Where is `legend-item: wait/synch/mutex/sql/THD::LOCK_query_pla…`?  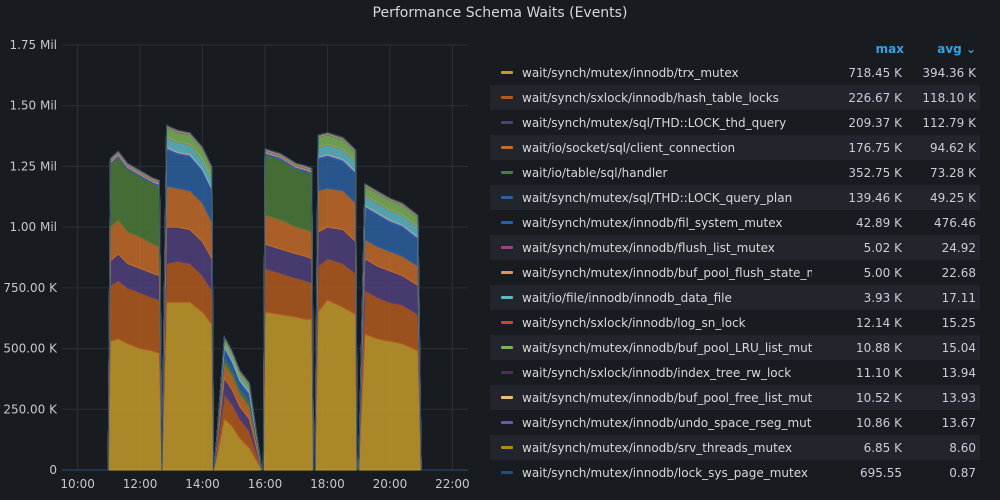
legend-item: wait/synch/mutex/sql/THD::LOCK_query_pla… is located at coordinates (735, 197).